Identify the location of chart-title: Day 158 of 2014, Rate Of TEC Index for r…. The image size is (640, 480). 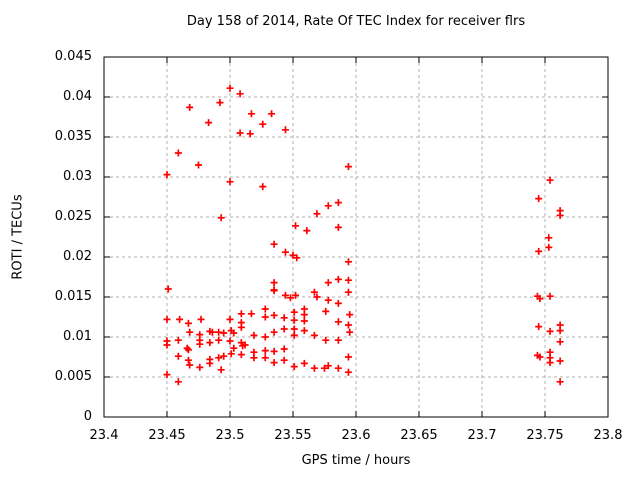
(356, 21).